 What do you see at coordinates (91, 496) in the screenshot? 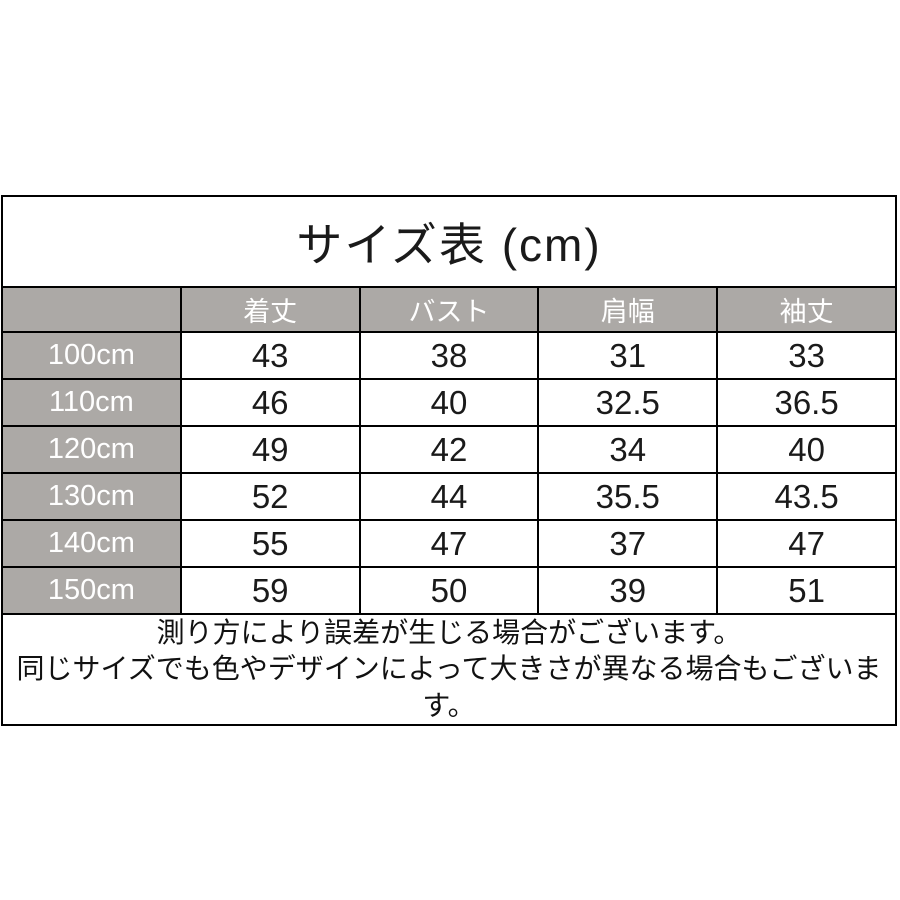
I see `row-label-130cm: 130cm` at bounding box center [91, 496].